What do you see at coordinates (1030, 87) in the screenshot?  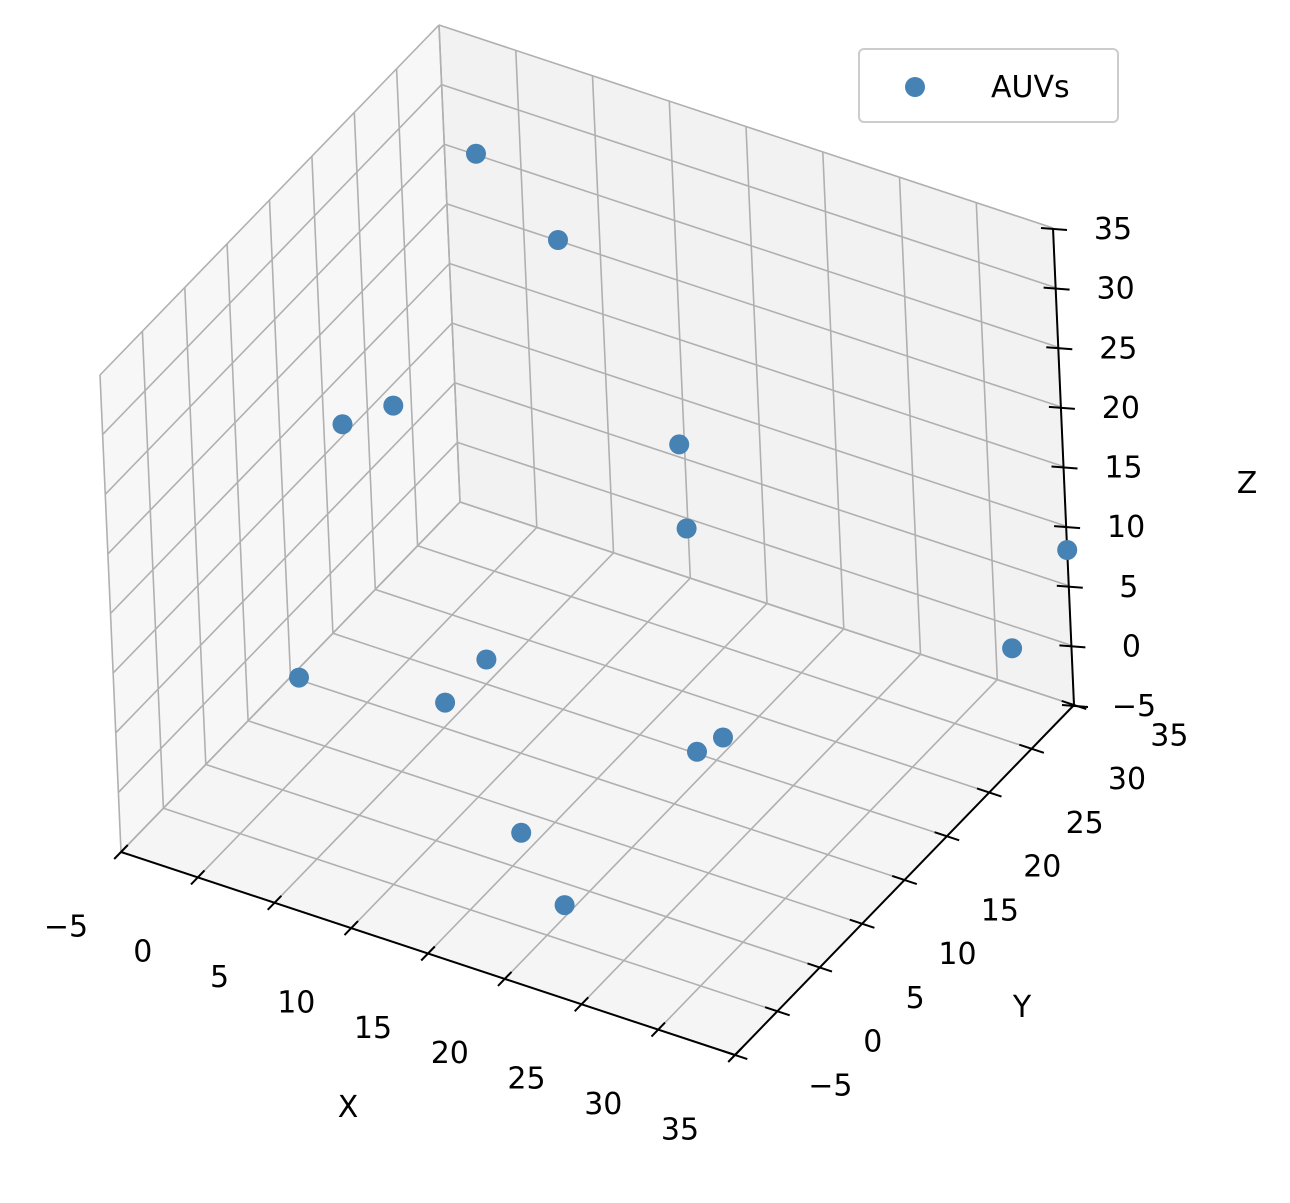 I see `legend-label: AUVs` at bounding box center [1030, 87].